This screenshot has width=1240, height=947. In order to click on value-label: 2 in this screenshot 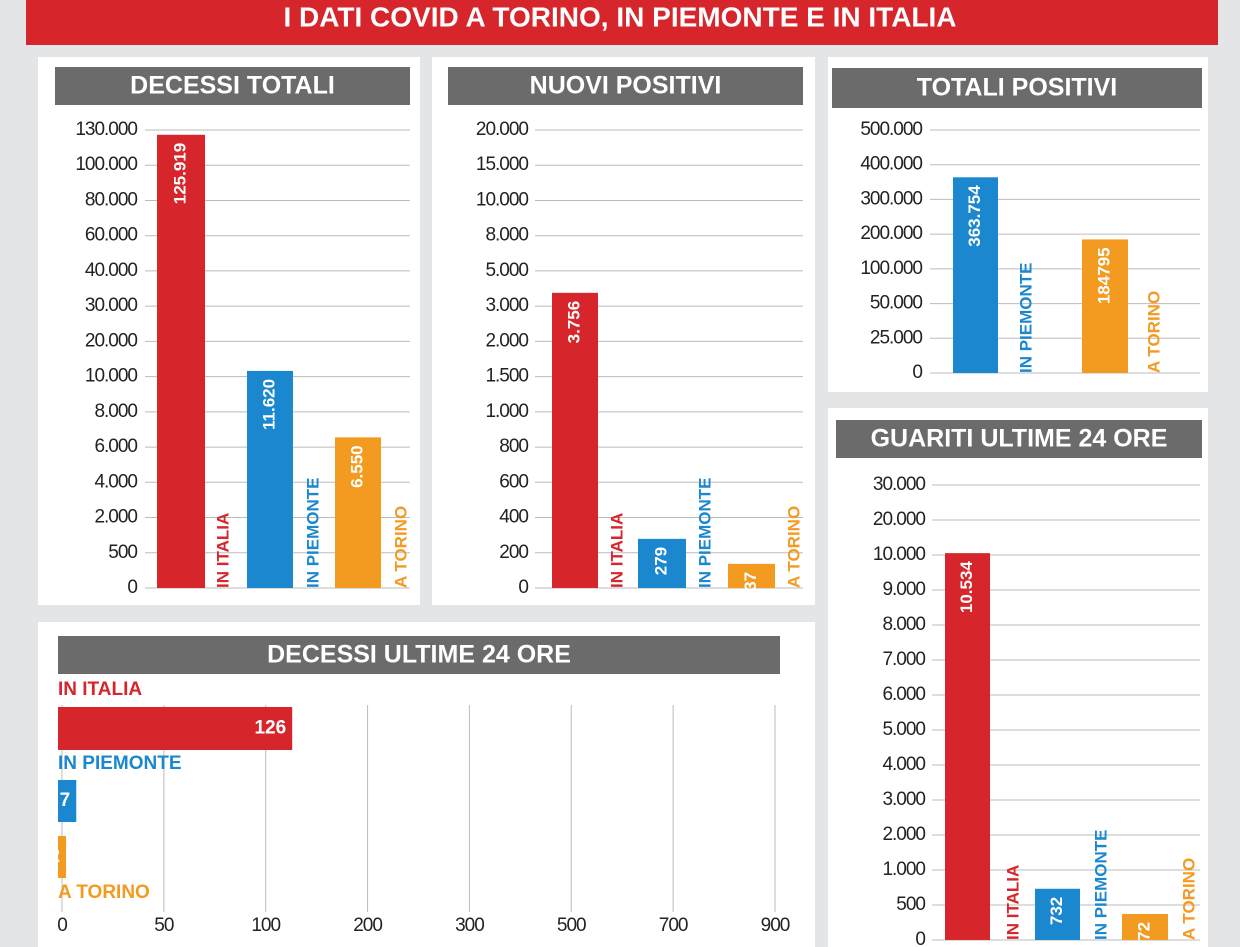, I will do `click(54, 856)`.